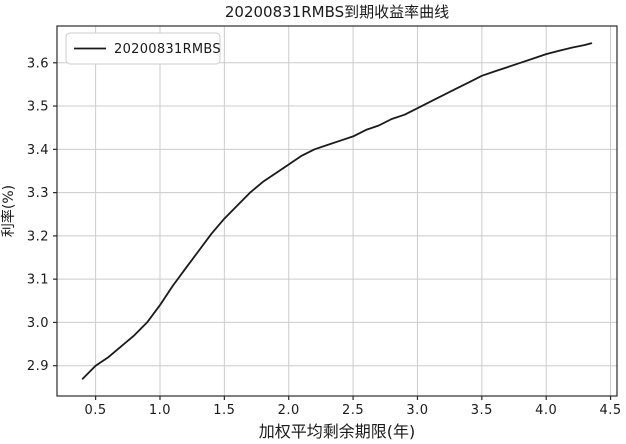 This screenshot has height=444, width=626. What do you see at coordinates (38, 107) in the screenshot?
I see `y-tick-label: 3.5` at bounding box center [38, 107].